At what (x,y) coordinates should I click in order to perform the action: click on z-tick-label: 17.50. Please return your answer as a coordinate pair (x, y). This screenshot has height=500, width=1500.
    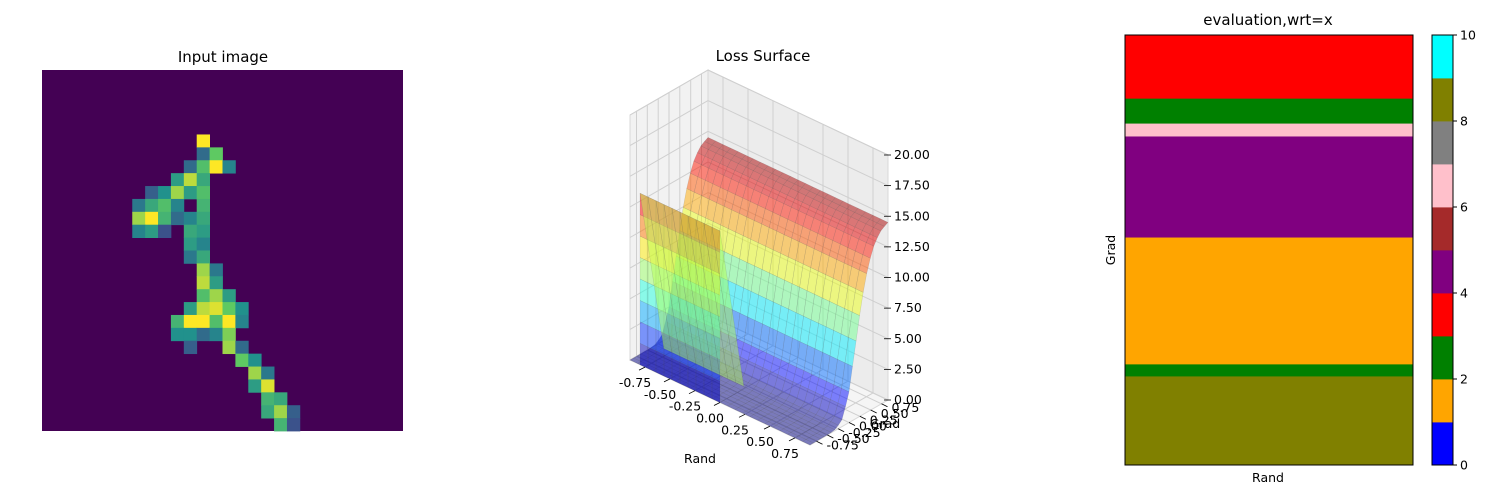
    Looking at the image, I should click on (912, 185).